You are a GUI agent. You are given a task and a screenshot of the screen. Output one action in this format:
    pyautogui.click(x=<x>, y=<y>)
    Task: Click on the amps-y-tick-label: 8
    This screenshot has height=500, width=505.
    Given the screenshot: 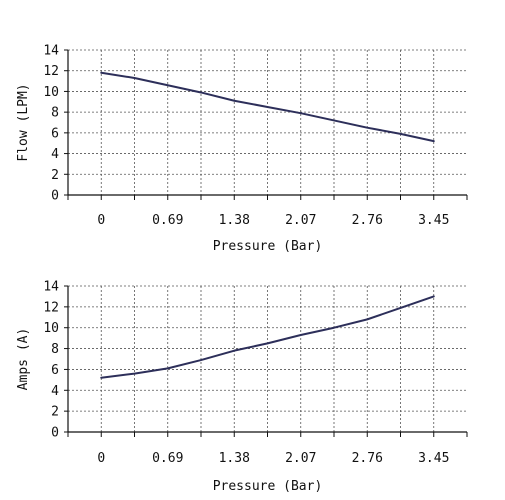 What is the action you would take?
    pyautogui.click(x=55, y=349)
    